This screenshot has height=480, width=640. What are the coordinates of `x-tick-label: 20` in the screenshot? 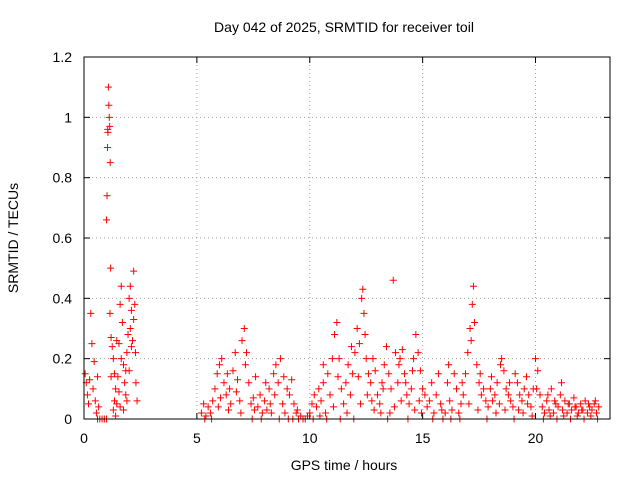 It's located at (536, 438).